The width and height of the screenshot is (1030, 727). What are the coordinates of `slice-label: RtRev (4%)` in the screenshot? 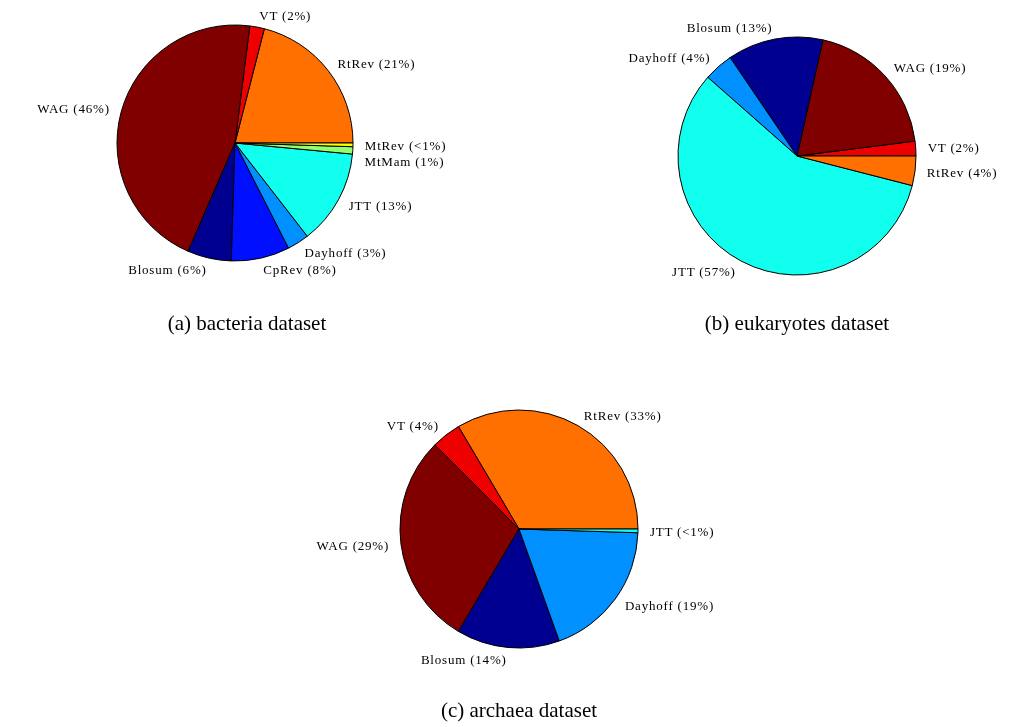 It's located at (962, 172).